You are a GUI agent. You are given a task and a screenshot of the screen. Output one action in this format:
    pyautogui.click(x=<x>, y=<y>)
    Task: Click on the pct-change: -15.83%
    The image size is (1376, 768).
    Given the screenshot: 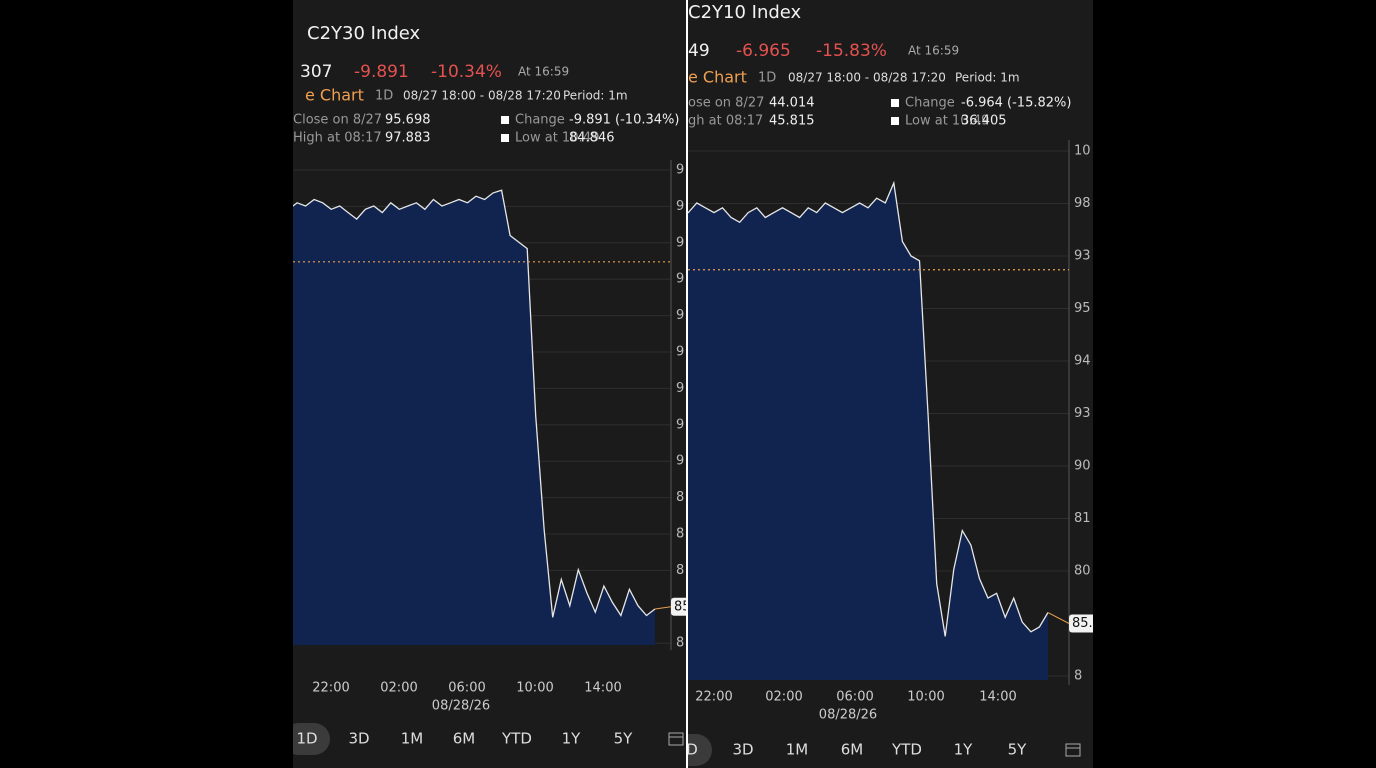 What is the action you would take?
    pyautogui.click(x=851, y=51)
    